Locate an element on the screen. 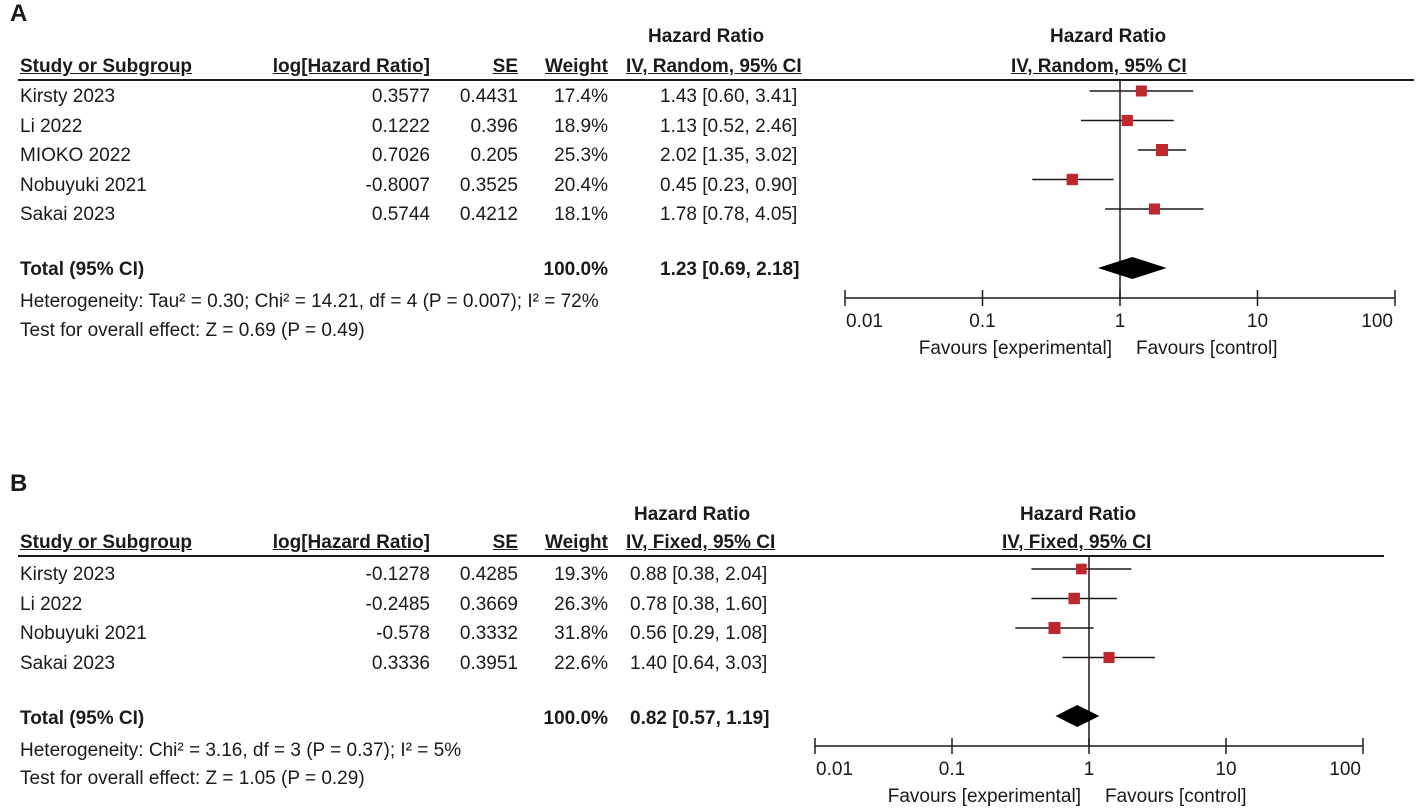 The width and height of the screenshot is (1418, 809). study-weight: 20.4% is located at coordinates (581, 185).